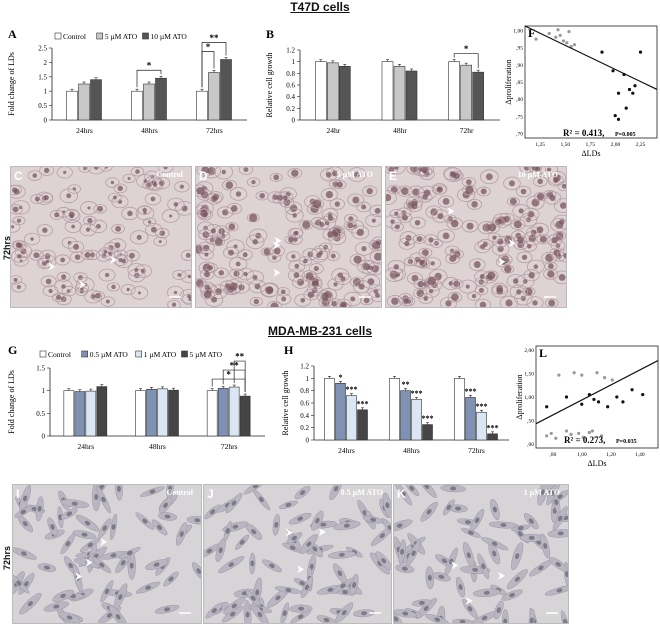  Describe the element at coordinates (400, 130) in the screenshot. I see `x-tick-label: 48hr` at that location.